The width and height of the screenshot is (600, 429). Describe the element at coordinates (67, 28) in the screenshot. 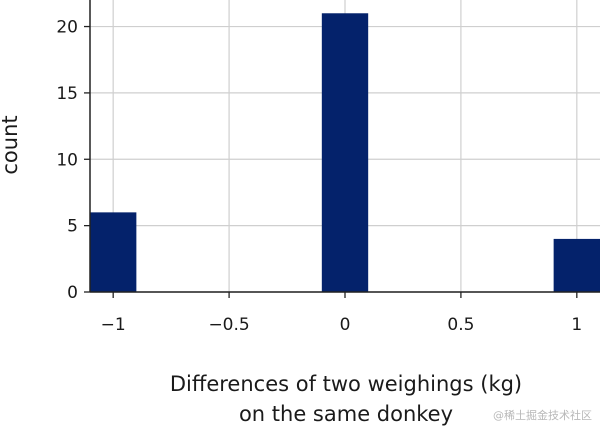

I see `y-tick-label-4: 20` at that location.